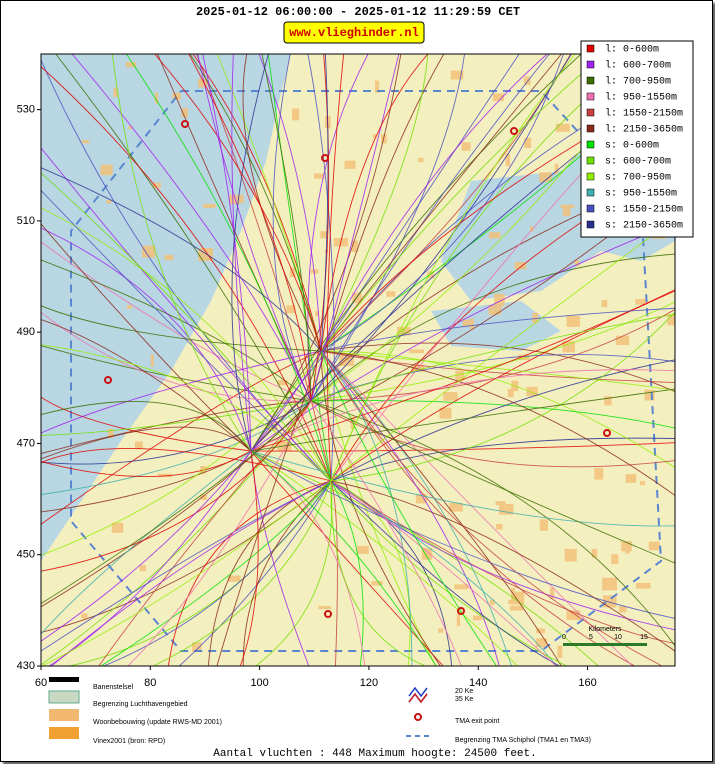 Image resolution: width=715 pixels, height=764 pixels. What do you see at coordinates (632, 146) in the screenshot?
I see `legend-label: s: 0-600m` at bounding box center [632, 146].